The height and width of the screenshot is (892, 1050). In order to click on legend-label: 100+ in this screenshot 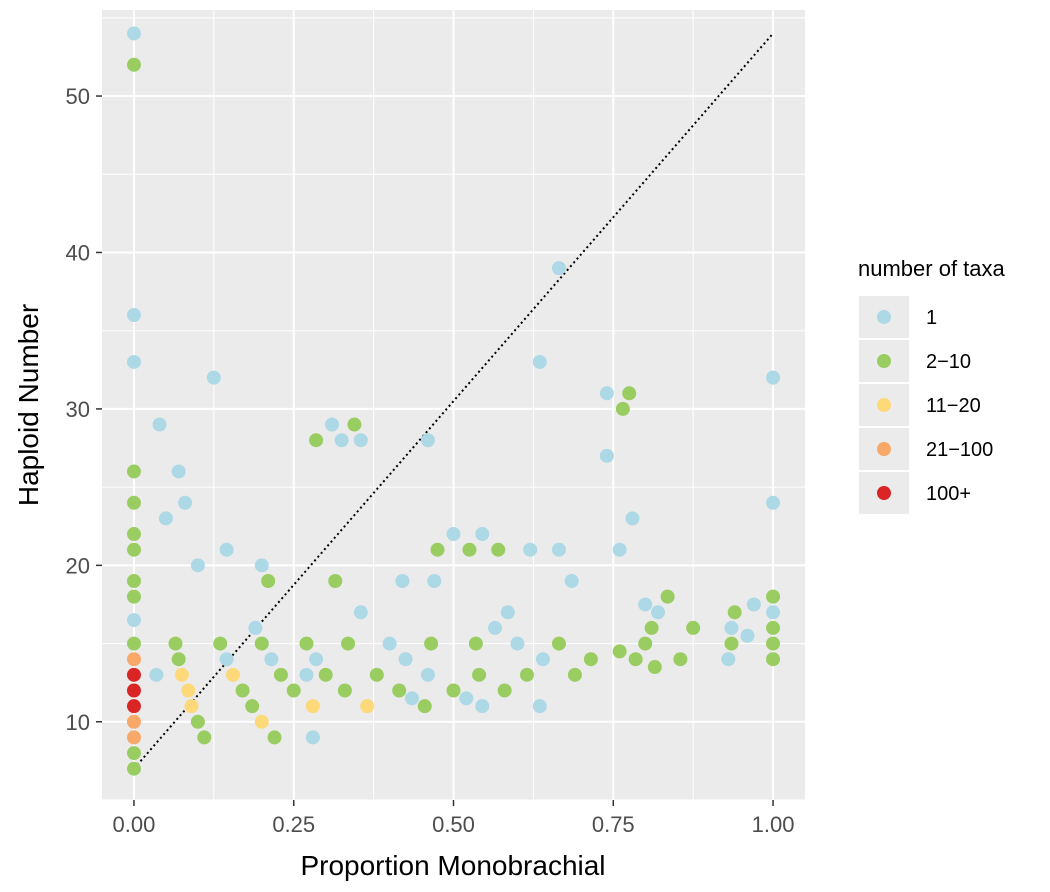, I will do `click(948, 494)`.